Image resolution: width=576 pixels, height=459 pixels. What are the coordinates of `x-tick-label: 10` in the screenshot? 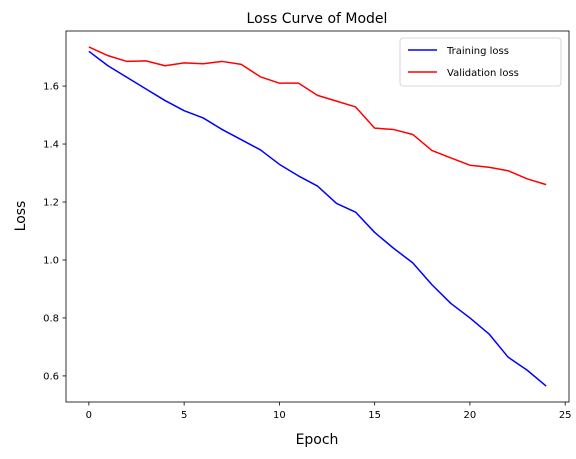 It's located at (279, 415).